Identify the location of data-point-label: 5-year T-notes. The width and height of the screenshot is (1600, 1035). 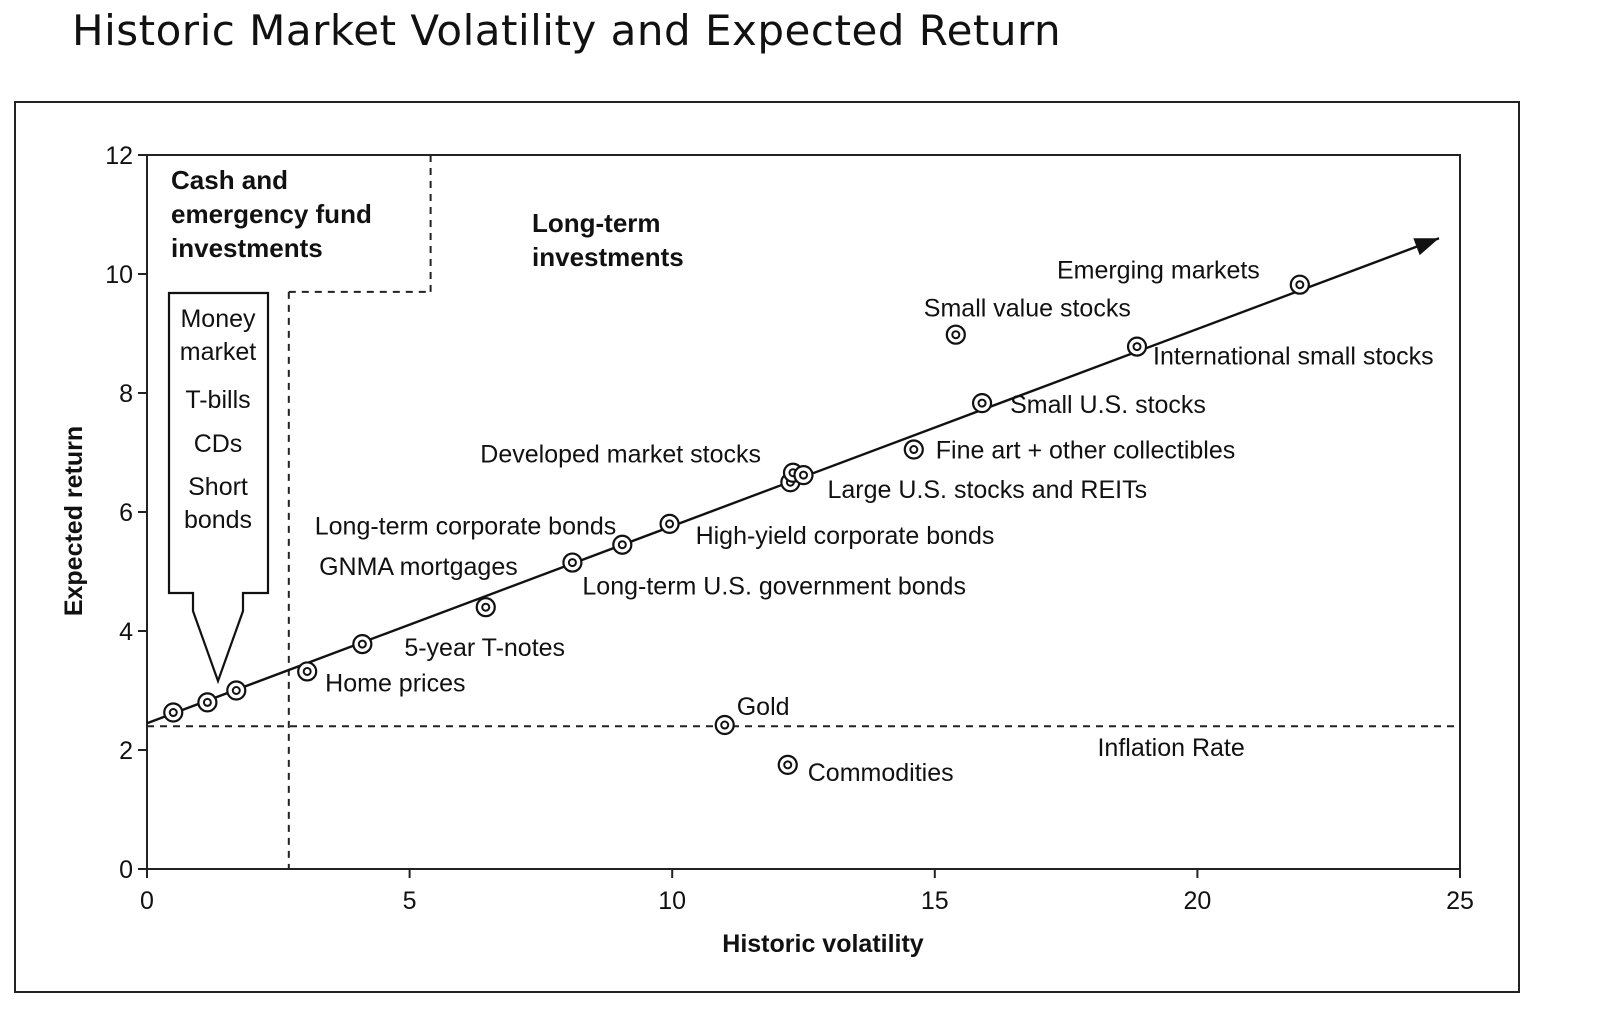
(484, 648).